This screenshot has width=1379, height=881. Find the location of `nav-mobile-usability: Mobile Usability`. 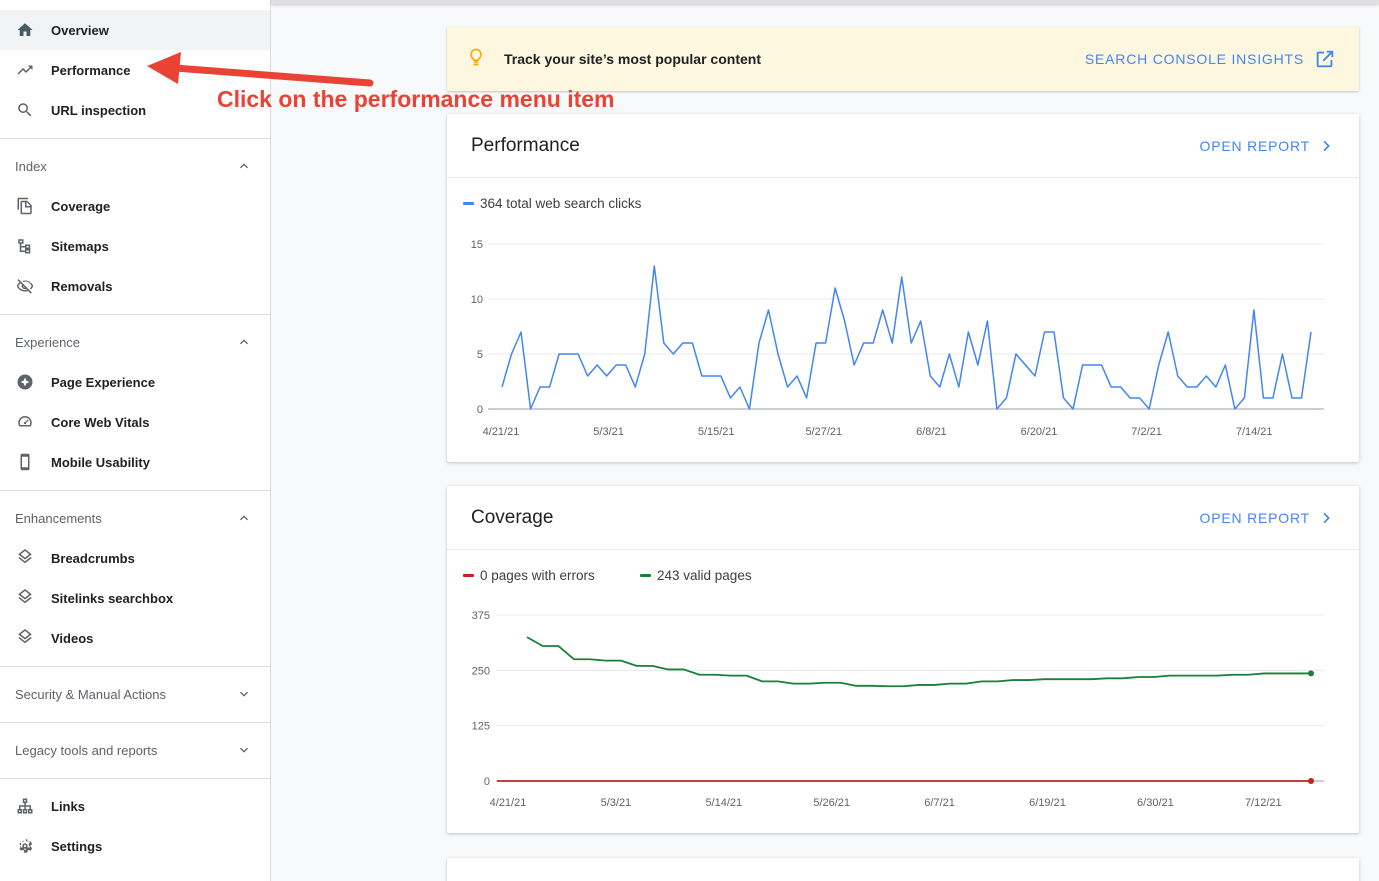

nav-mobile-usability: Mobile Usability is located at coordinates (135, 462).